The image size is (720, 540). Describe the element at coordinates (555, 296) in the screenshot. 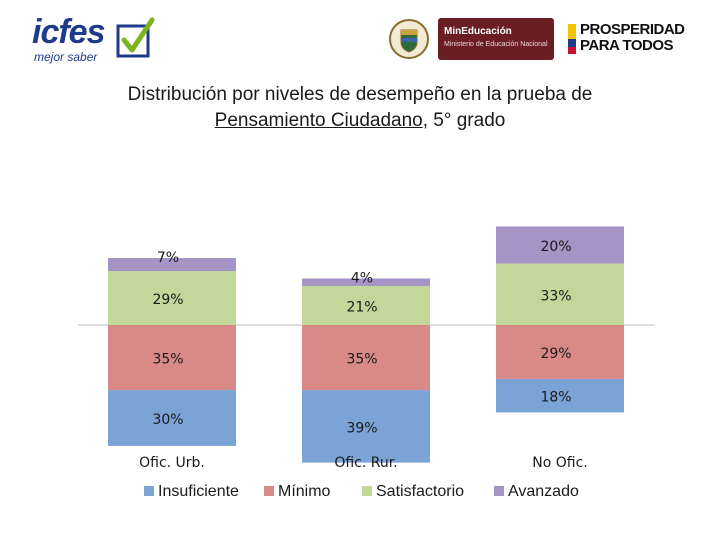

I see `data-label-satisfactorio-no-ofic-: 33%` at that location.